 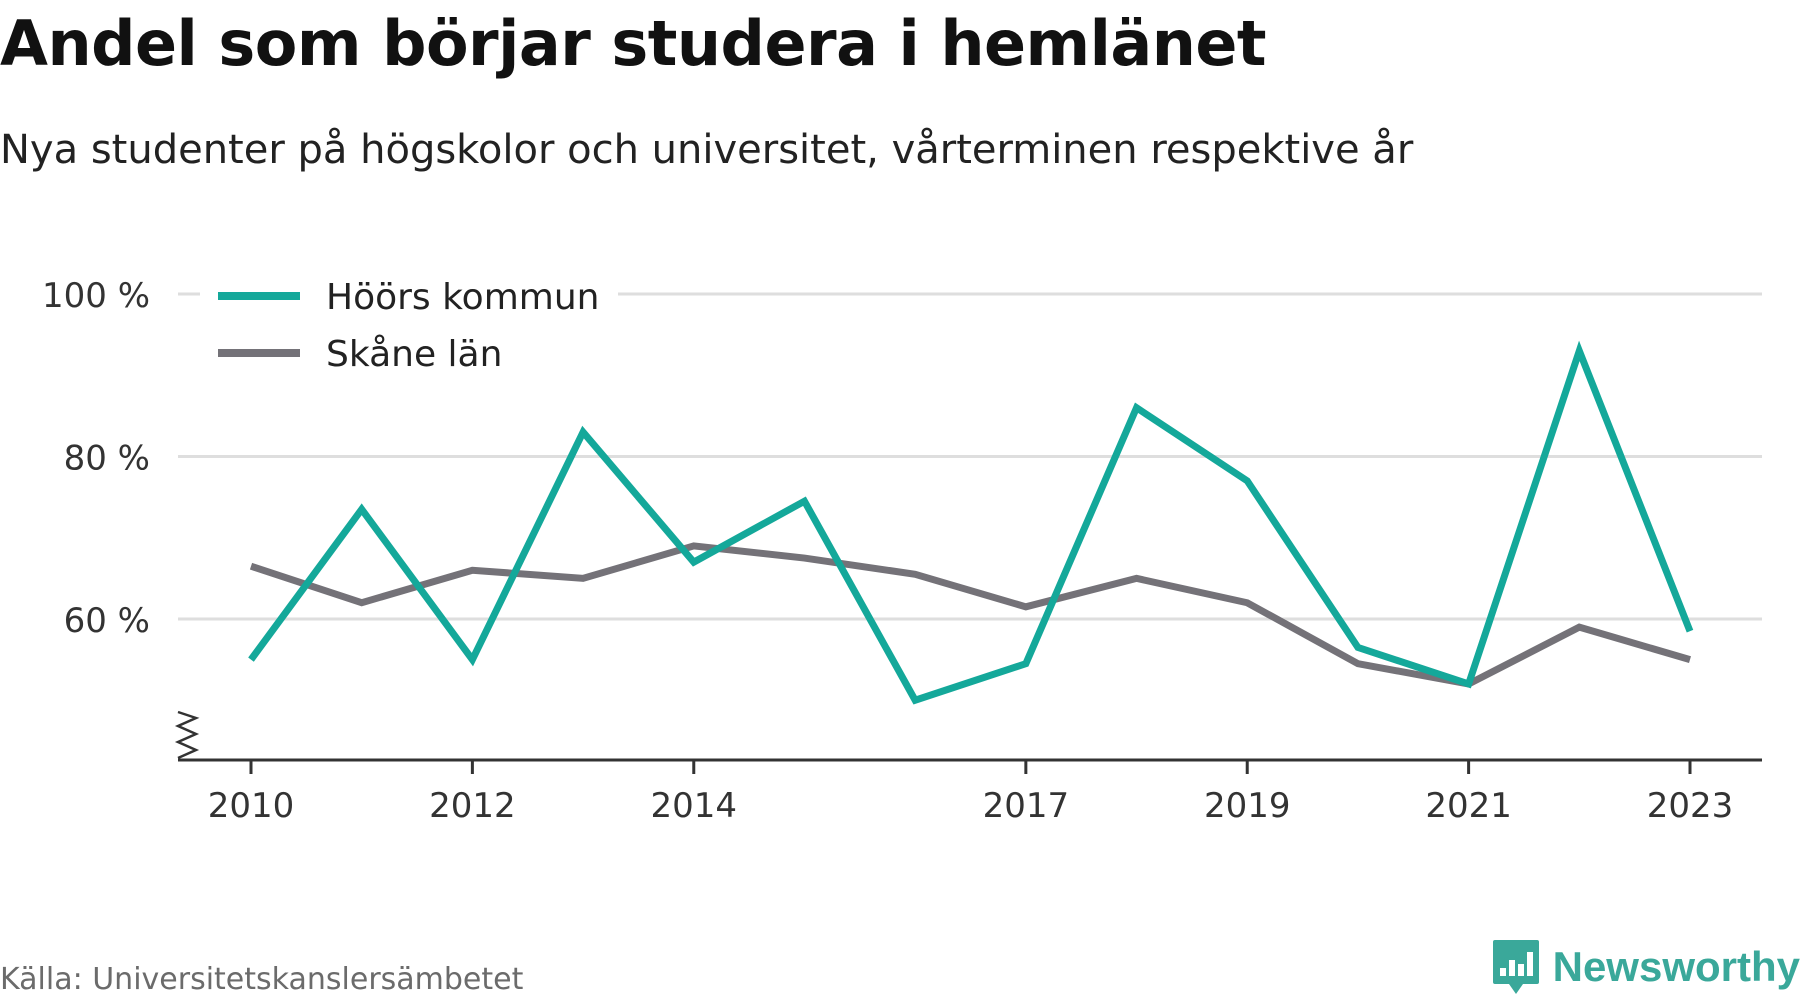 What do you see at coordinates (251, 806) in the screenshot?
I see `x-tick-label: 2010` at bounding box center [251, 806].